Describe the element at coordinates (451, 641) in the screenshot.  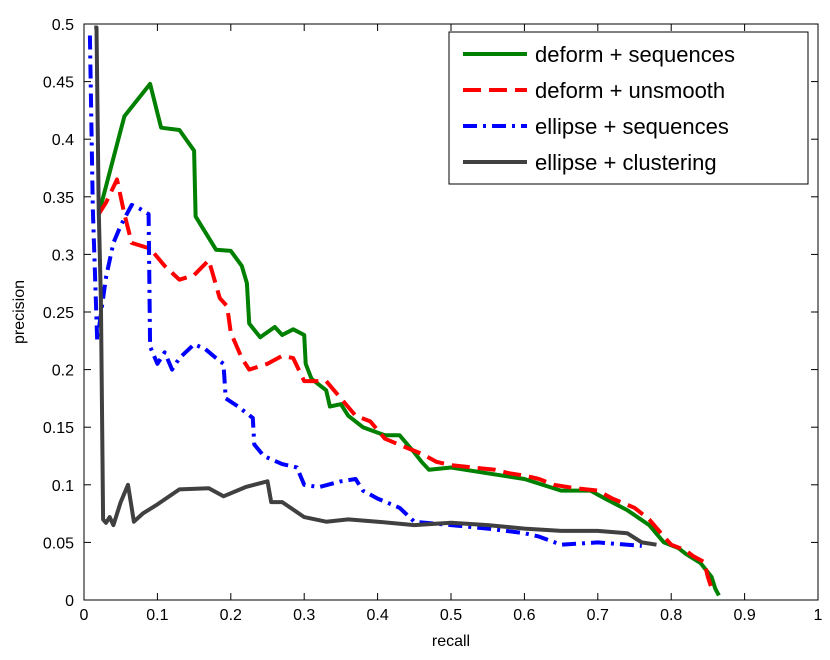
I see `x-axis-title: recall` at that location.